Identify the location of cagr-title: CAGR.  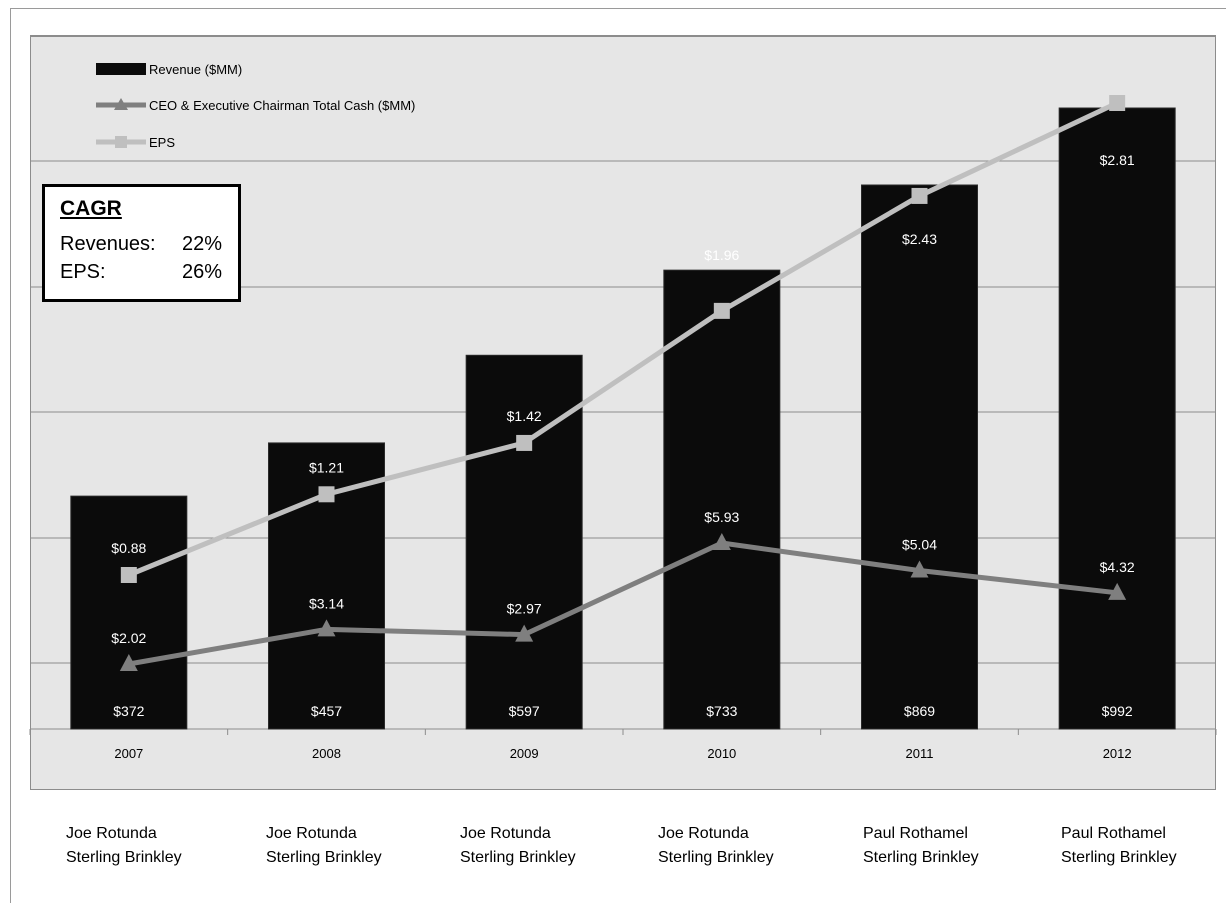
(91, 208).